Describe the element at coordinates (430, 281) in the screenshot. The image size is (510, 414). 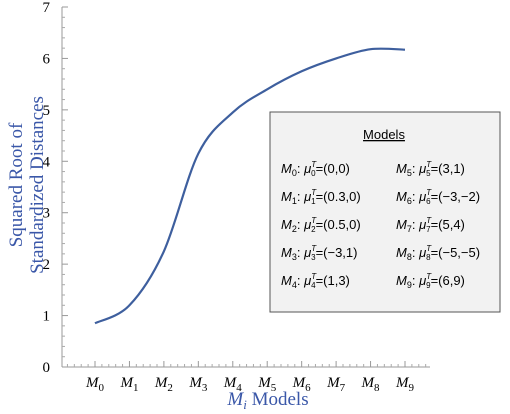
I see `legend-entry: M9: μT 9=(6,9)` at that location.